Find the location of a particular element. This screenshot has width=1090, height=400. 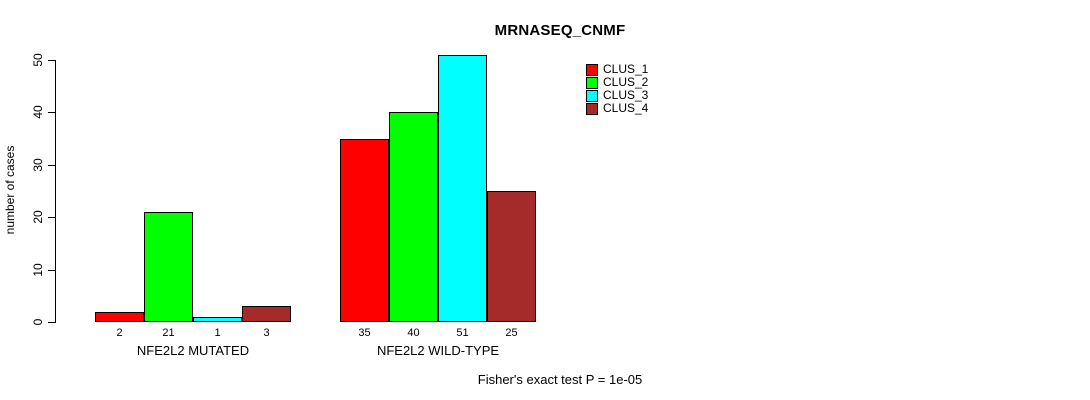

bar-clus_3-group2 is located at coordinates (462, 188).